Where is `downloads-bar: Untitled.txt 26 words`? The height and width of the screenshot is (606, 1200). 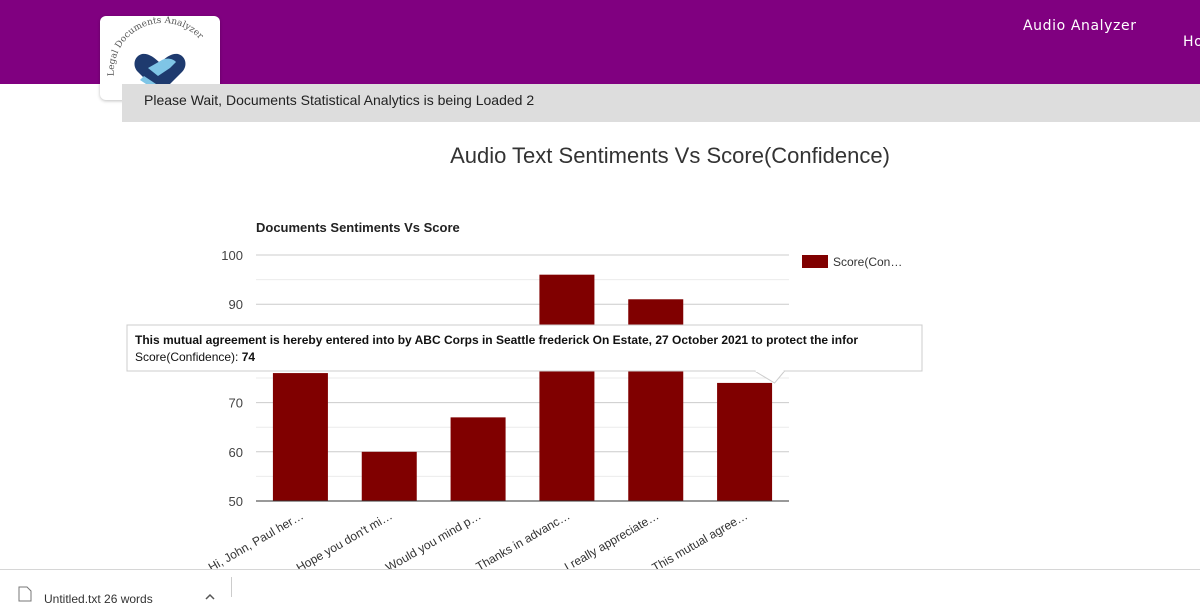 downloads-bar: Untitled.txt 26 words is located at coordinates (600, 587).